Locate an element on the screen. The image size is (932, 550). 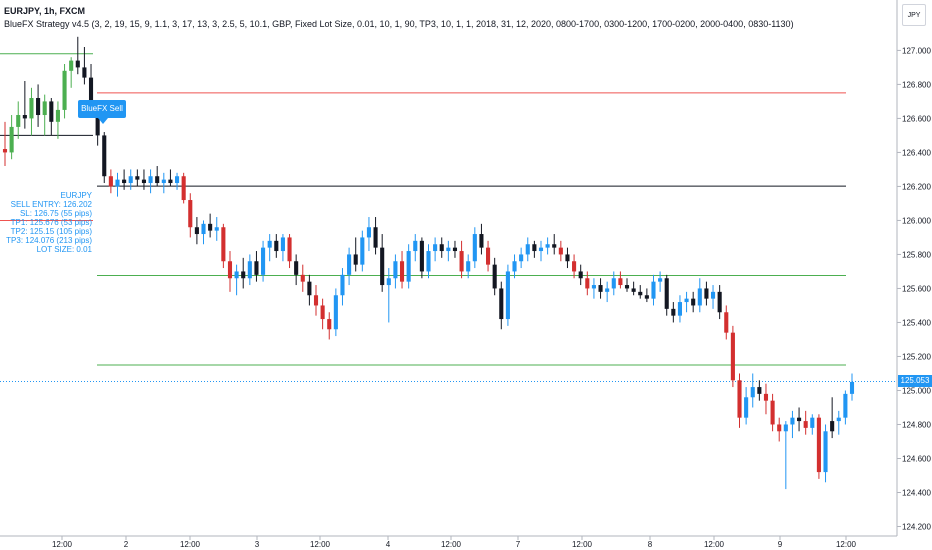
time-tick-label: 7 is located at coordinates (518, 544).